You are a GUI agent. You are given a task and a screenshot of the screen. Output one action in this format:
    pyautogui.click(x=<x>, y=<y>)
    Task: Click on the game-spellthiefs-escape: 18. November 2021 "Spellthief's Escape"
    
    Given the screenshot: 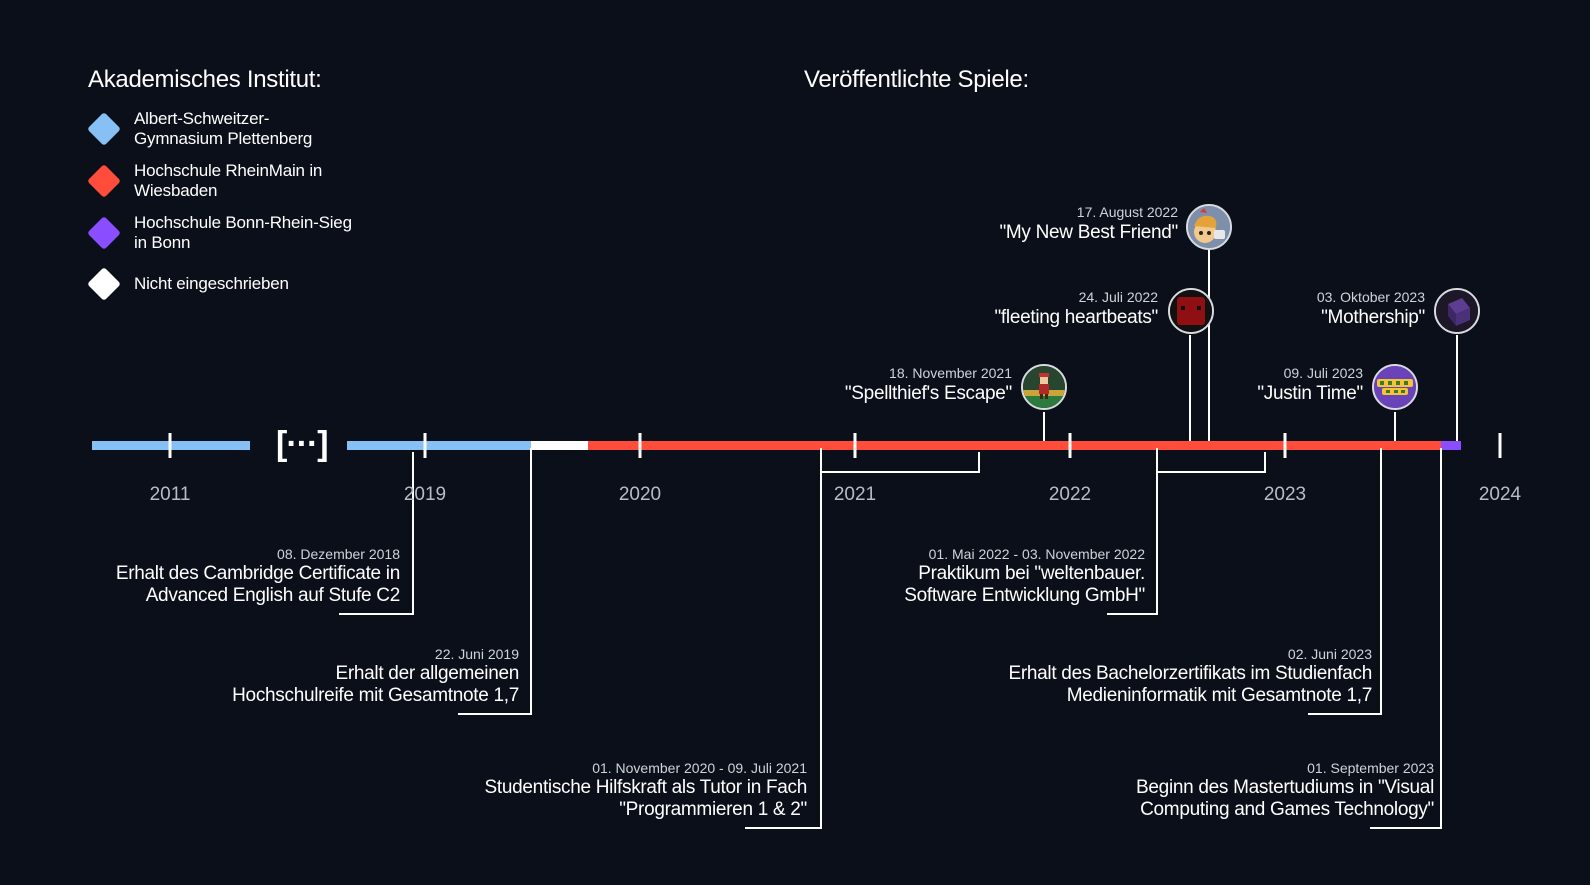 What is the action you would take?
    pyautogui.click(x=862, y=385)
    